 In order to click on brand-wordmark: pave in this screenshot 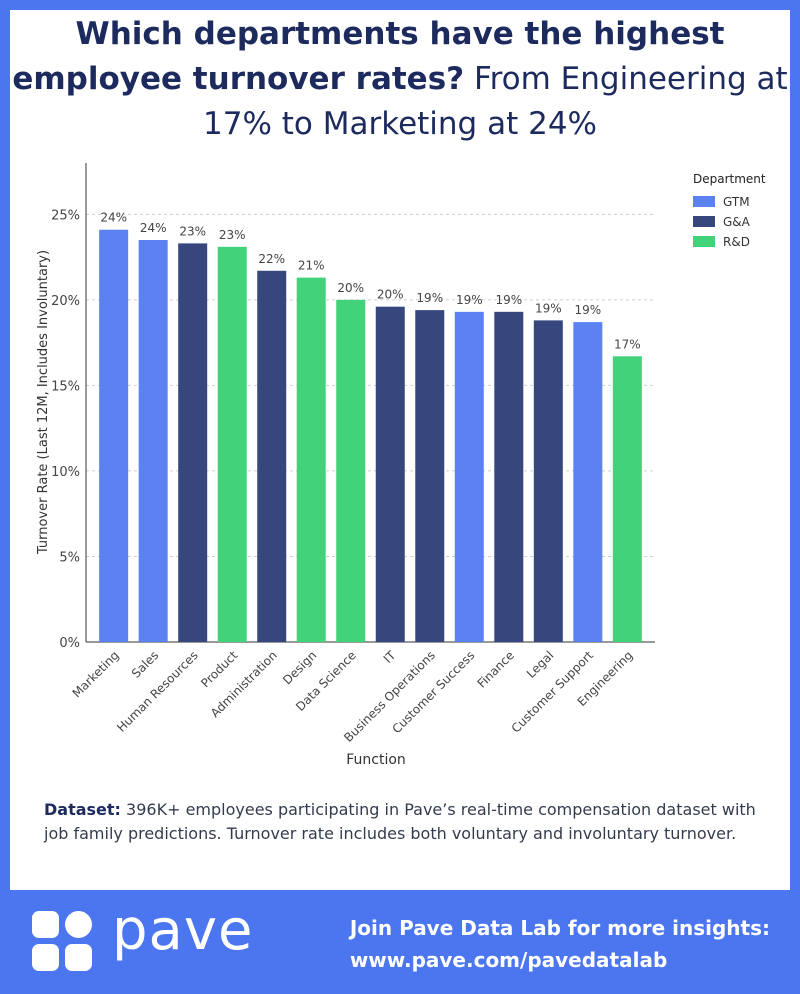, I will do `click(183, 930)`.